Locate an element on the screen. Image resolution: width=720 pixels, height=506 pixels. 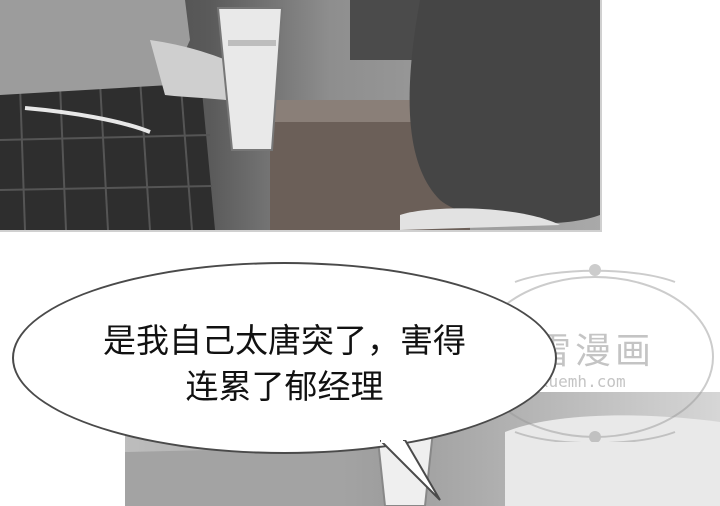
dialogue-line-2: 连累了郁经理 is located at coordinates (284, 386).